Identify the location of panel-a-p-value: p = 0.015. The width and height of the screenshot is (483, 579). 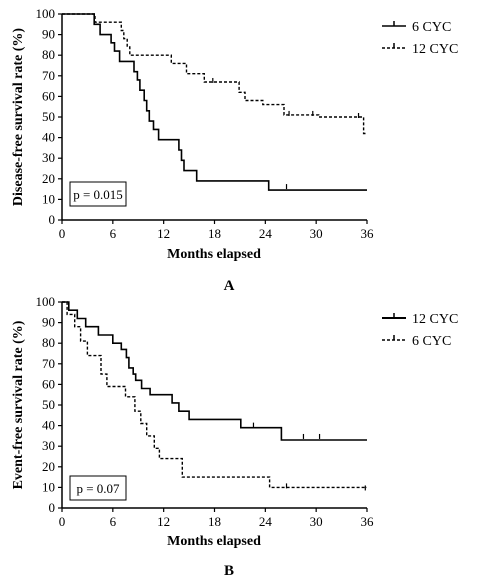
(98, 194).